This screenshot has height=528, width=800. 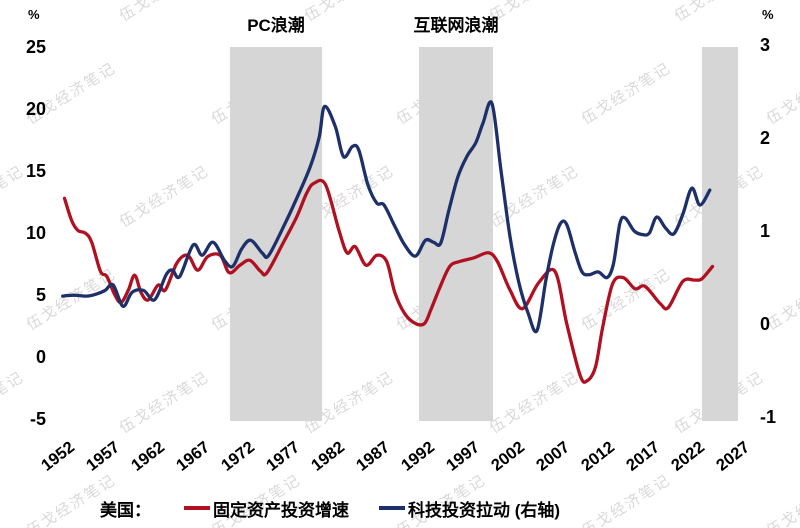 What do you see at coordinates (281, 510) in the screenshot?
I see `legend-label-fixed-investment: 固定资产投资增速` at bounding box center [281, 510].